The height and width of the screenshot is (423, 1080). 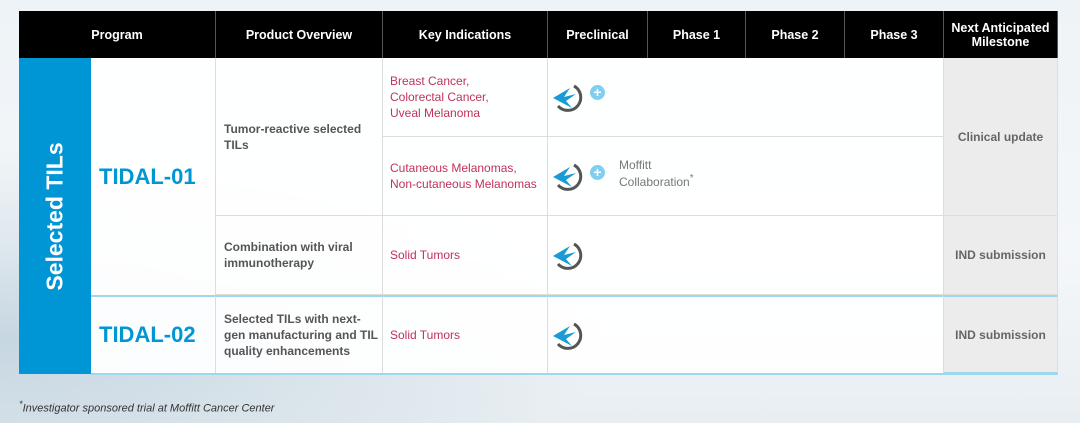 I want to click on header-phase-2: Phase 2, so click(x=795, y=34).